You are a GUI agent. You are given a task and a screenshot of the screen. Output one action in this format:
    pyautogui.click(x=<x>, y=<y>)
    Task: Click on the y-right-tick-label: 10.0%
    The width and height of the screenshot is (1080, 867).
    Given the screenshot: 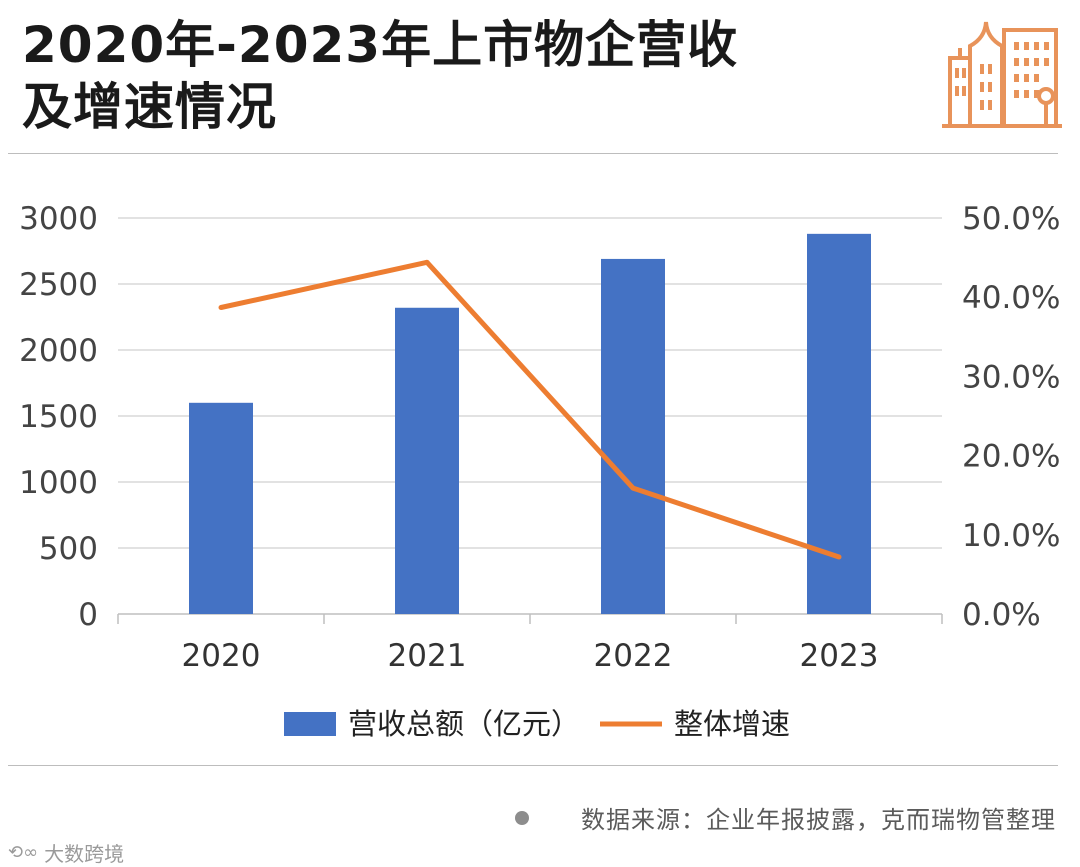 What is the action you would take?
    pyautogui.click(x=1011, y=536)
    